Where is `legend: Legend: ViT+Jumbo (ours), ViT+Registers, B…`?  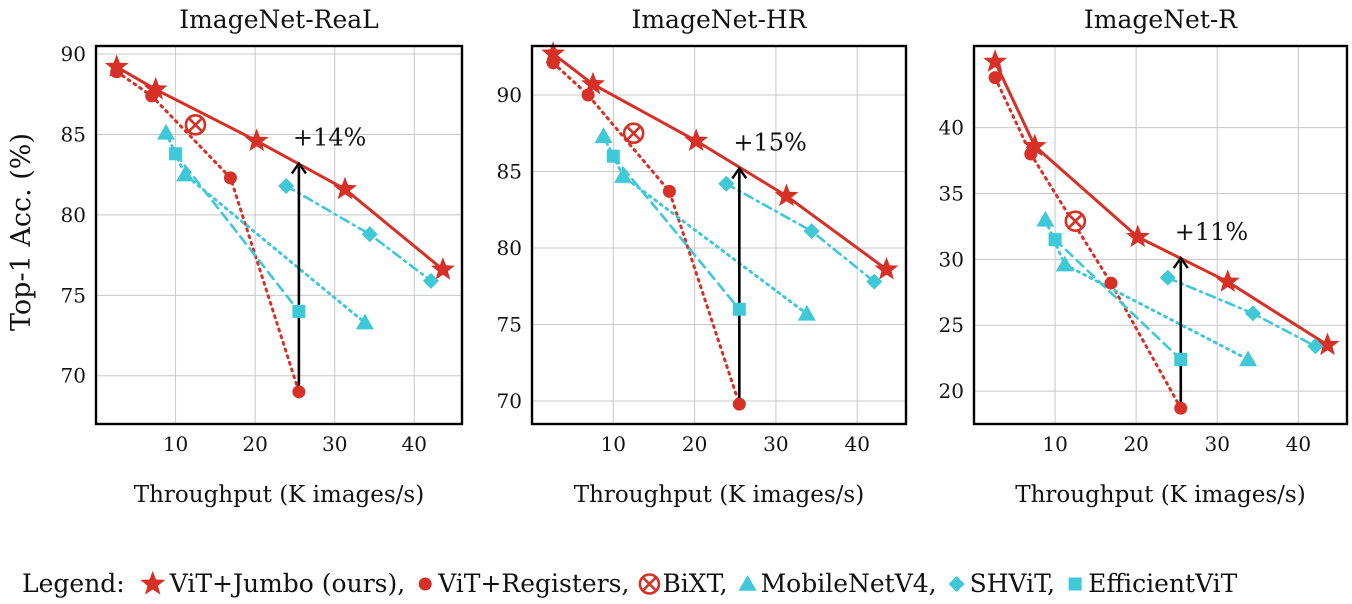 legend: Legend: ViT+Jumbo (ours), ViT+Registers, B… is located at coordinates (630, 583).